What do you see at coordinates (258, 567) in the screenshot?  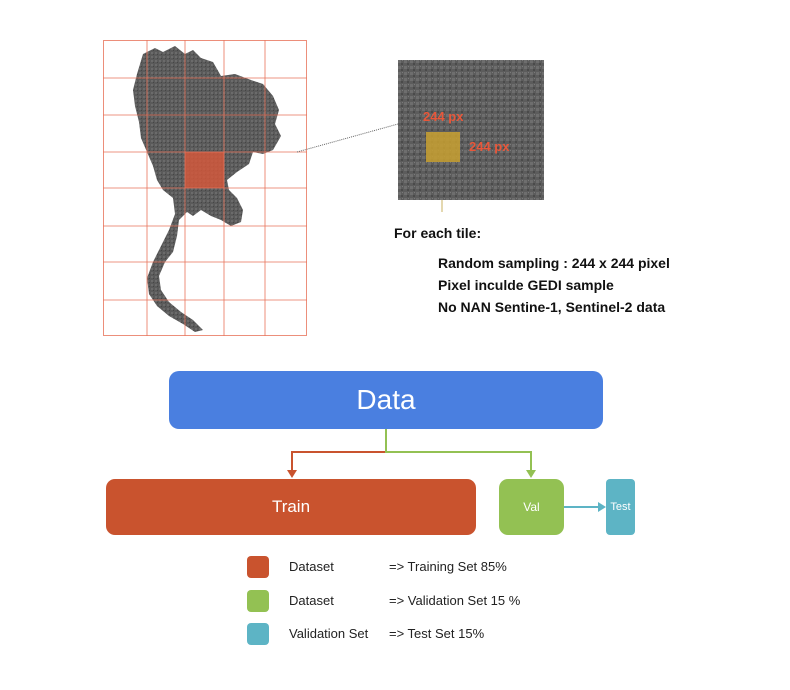 I see `legend-swatch-train` at bounding box center [258, 567].